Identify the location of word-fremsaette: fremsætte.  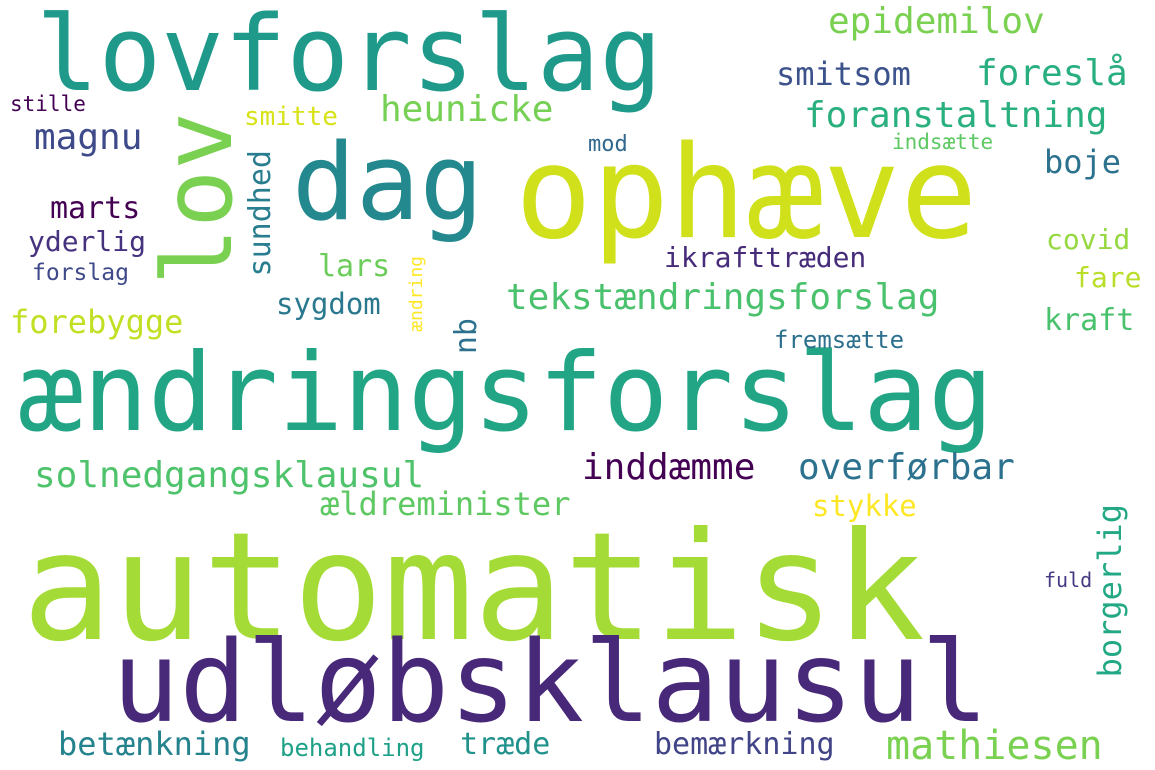
(839, 340).